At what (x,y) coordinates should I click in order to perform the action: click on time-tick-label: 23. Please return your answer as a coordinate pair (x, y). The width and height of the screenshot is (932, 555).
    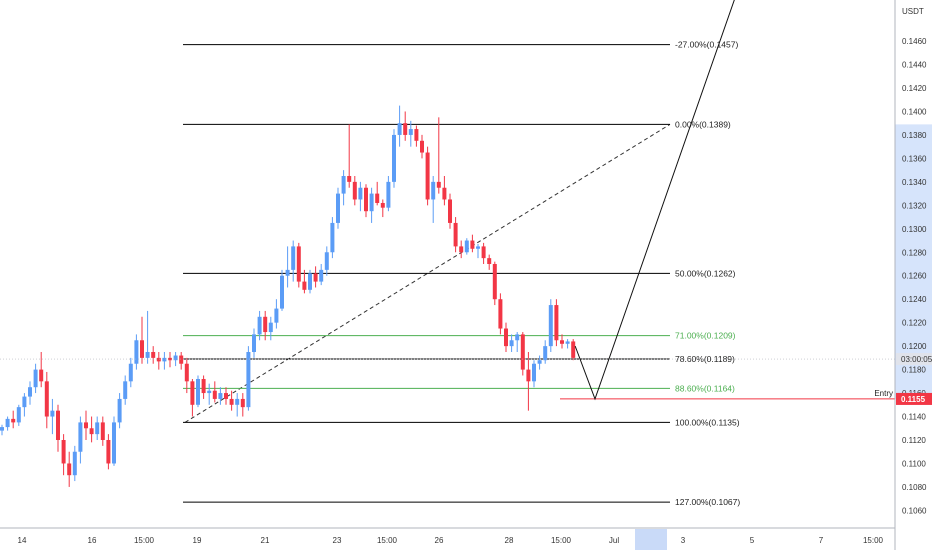
    Looking at the image, I should click on (337, 540).